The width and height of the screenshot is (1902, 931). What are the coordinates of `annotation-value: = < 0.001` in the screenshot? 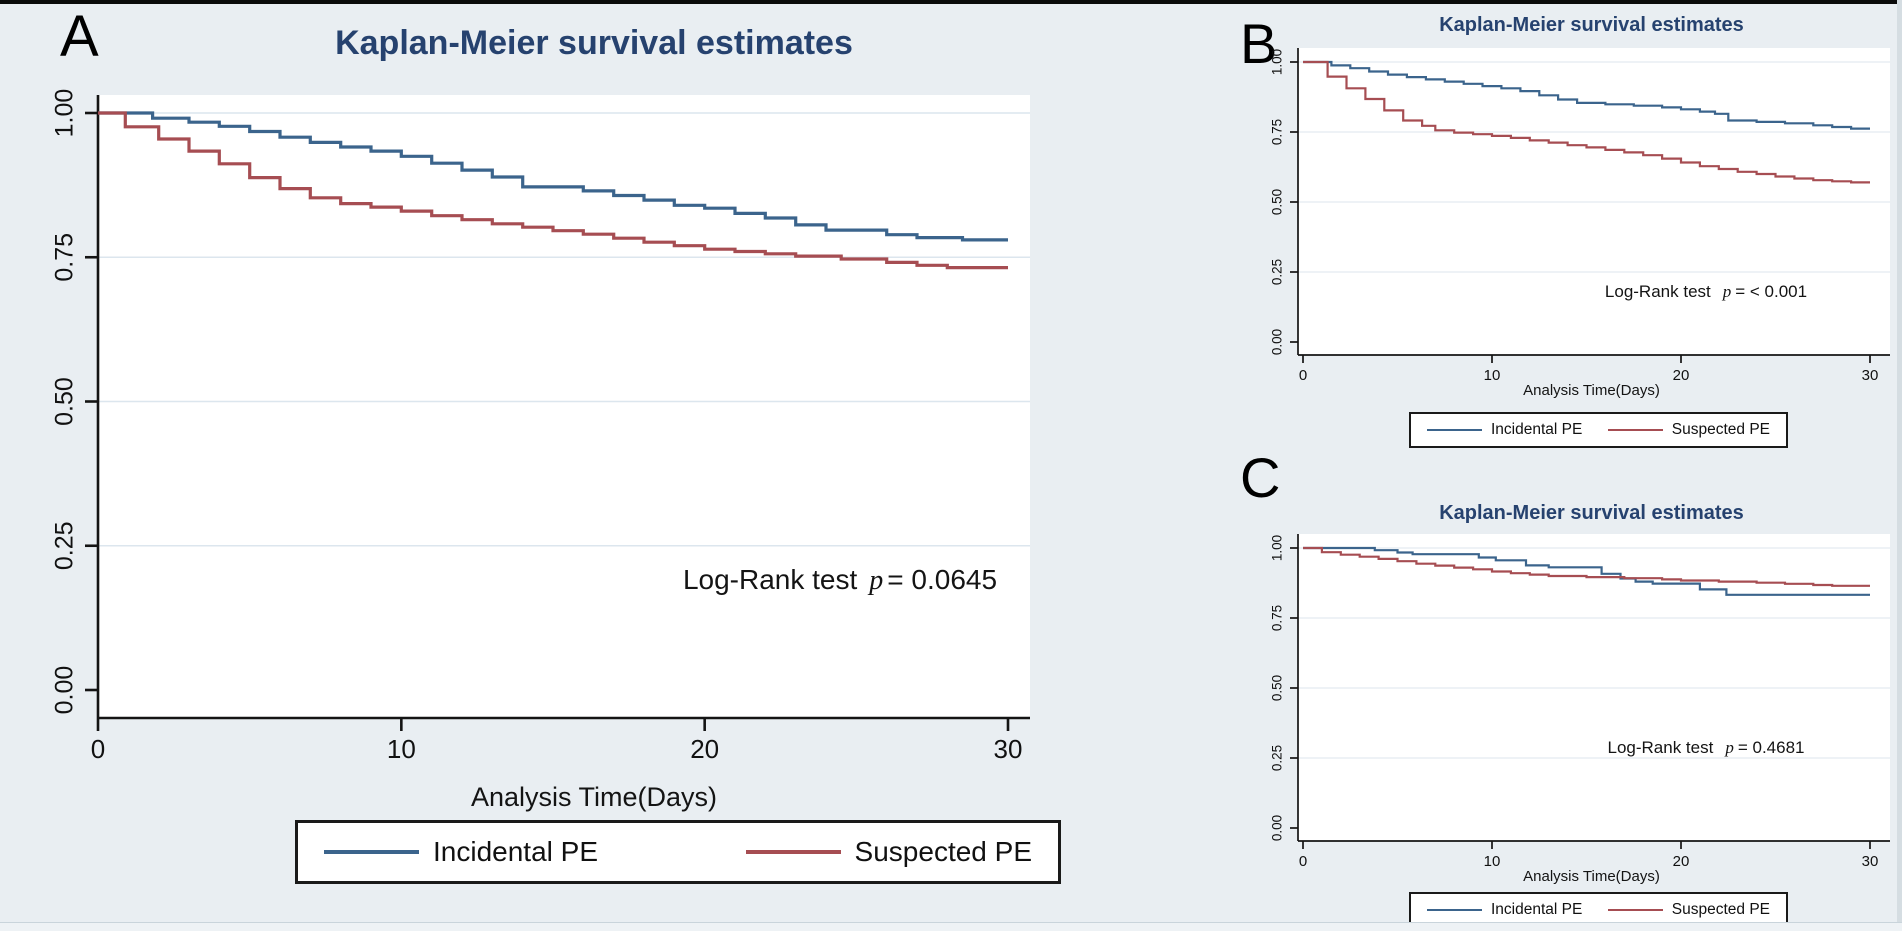 It's located at (1771, 291).